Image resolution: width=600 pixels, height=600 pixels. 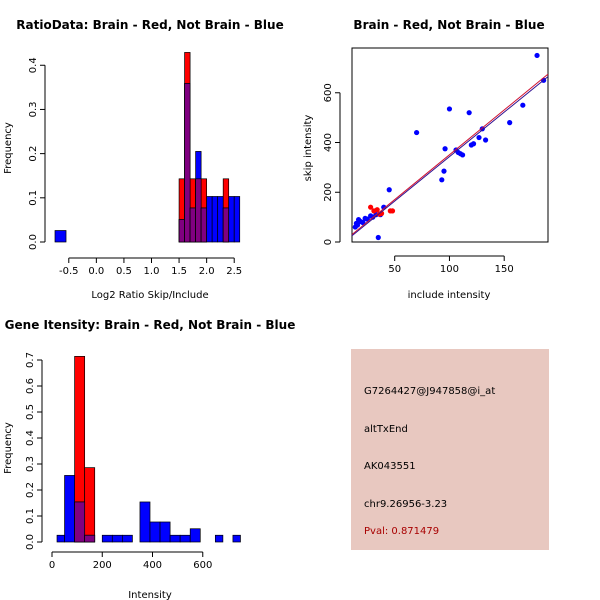 What do you see at coordinates (52, 565) in the screenshot?
I see `x-tick-label: 0` at bounding box center [52, 565].